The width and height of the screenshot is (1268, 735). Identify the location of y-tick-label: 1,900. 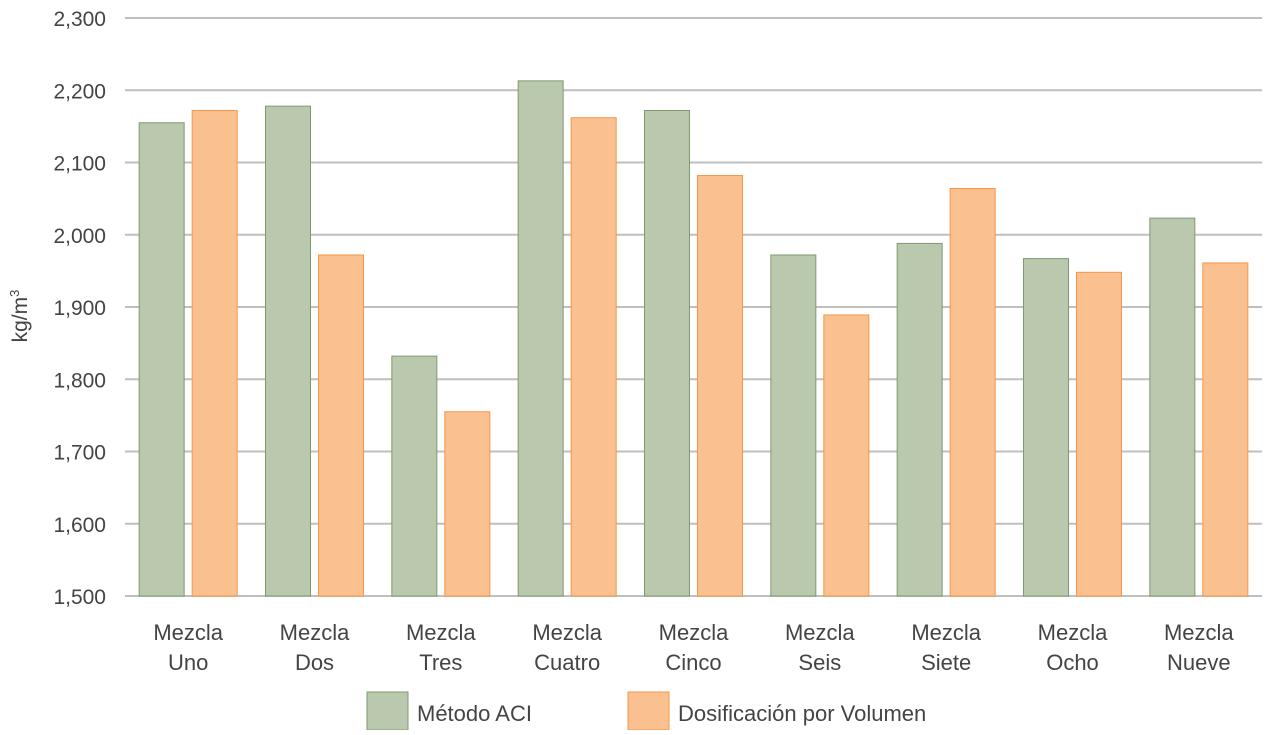
(79, 308).